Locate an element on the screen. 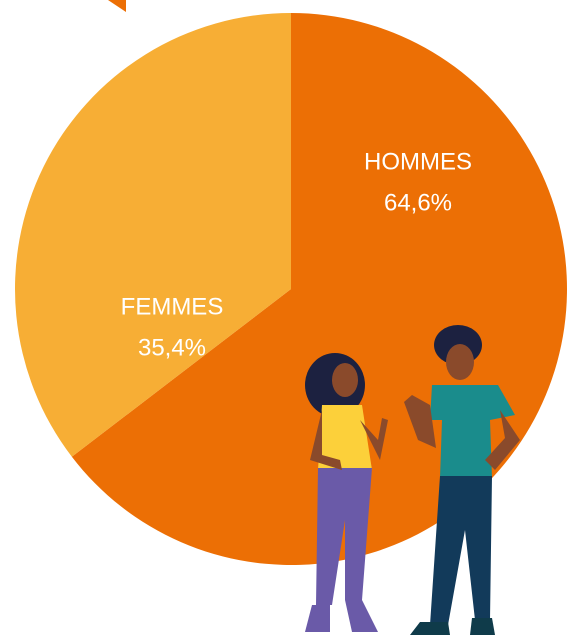 This screenshot has height=637, width=567. category-label: FEMMES is located at coordinates (172, 306).